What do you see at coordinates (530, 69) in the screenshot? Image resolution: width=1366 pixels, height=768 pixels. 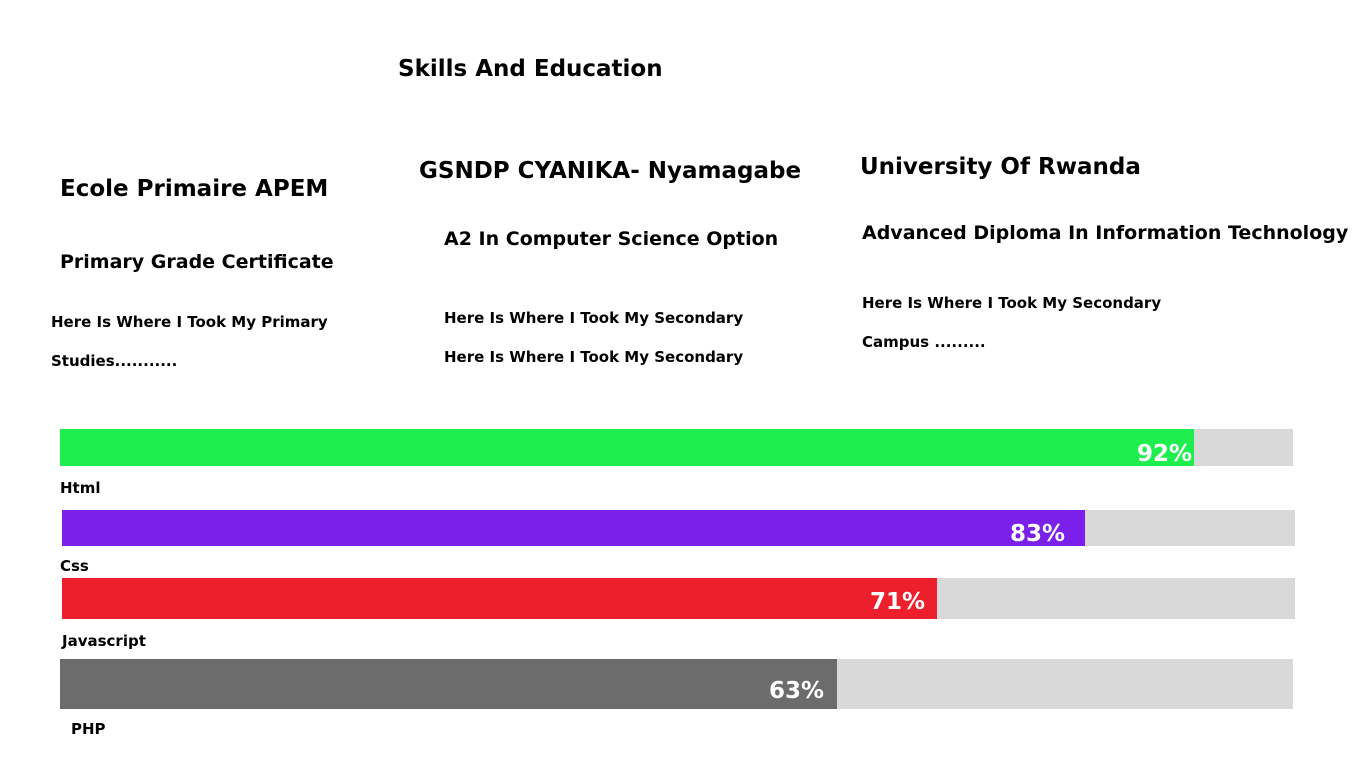 I see `section-title: Skills And Education` at bounding box center [530, 69].